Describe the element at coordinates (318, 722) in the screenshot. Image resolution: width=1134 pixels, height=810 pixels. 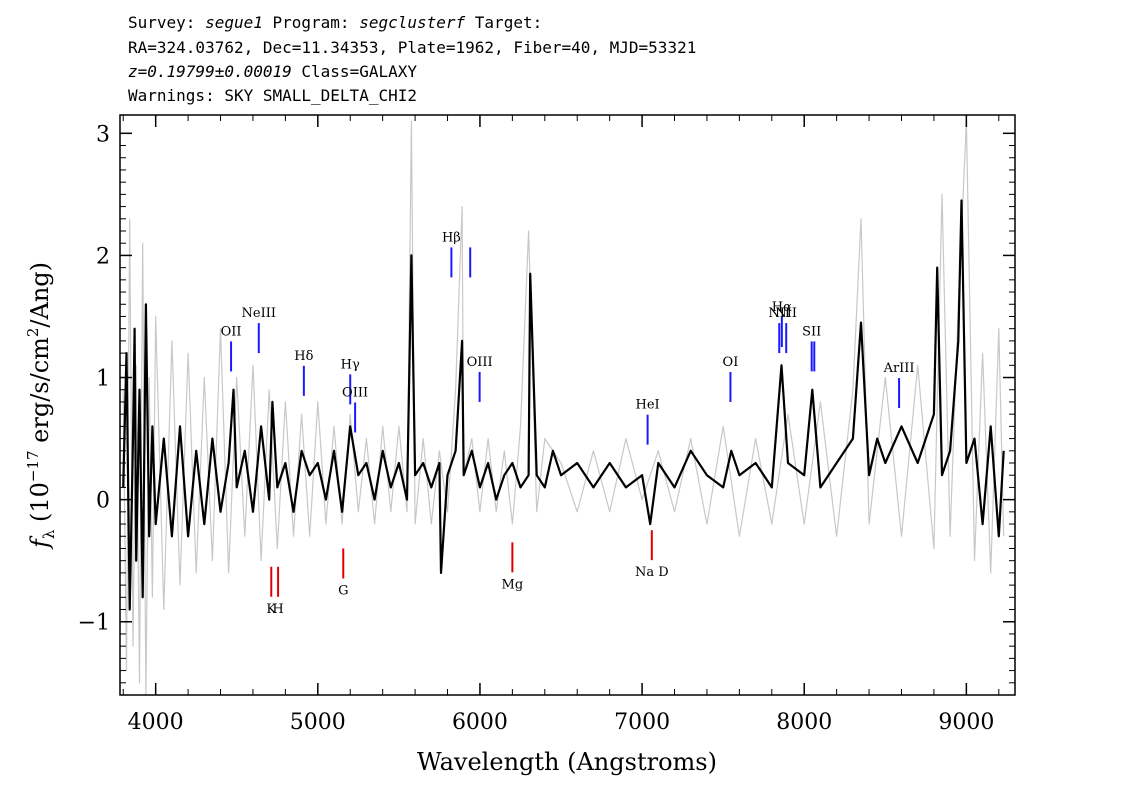
I see `x-tick-label: 5000` at that location.